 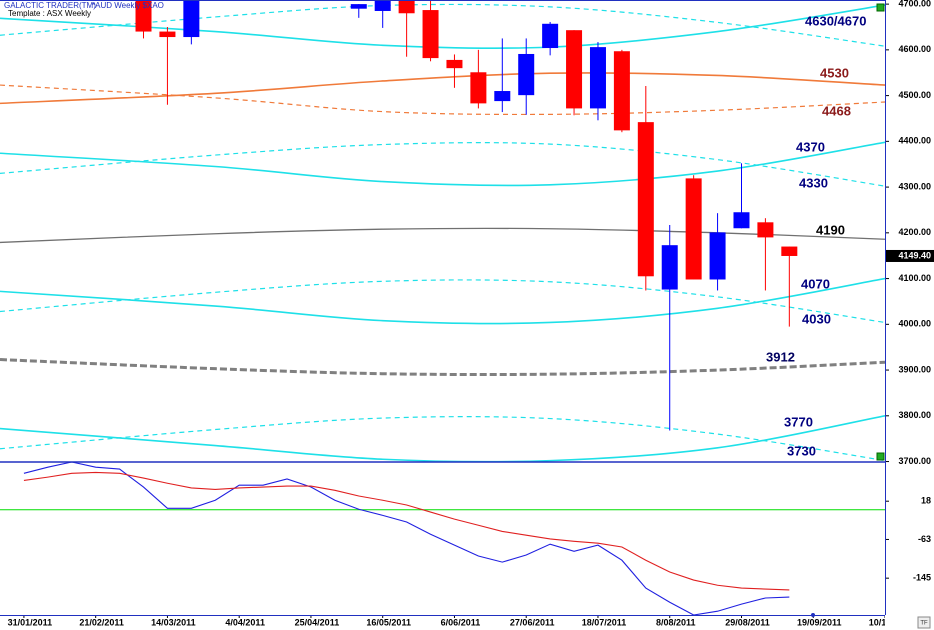 I want to click on level-annotation: 3770, so click(x=798, y=421).